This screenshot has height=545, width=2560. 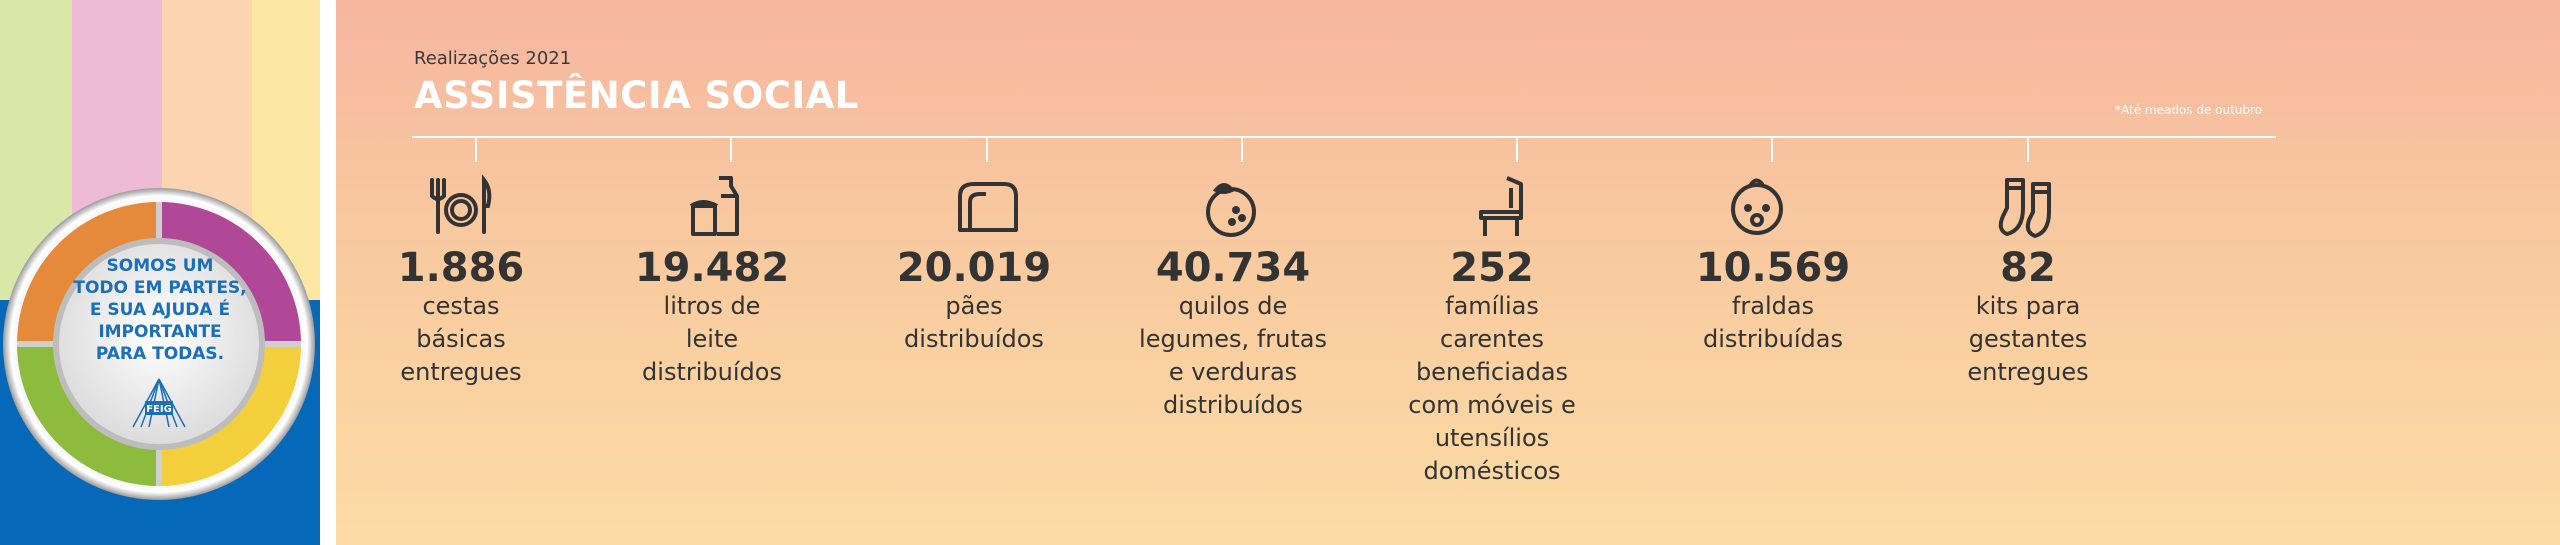 I want to click on stat-item: 1.886 cestas básicas entregues, so click(x=461, y=194).